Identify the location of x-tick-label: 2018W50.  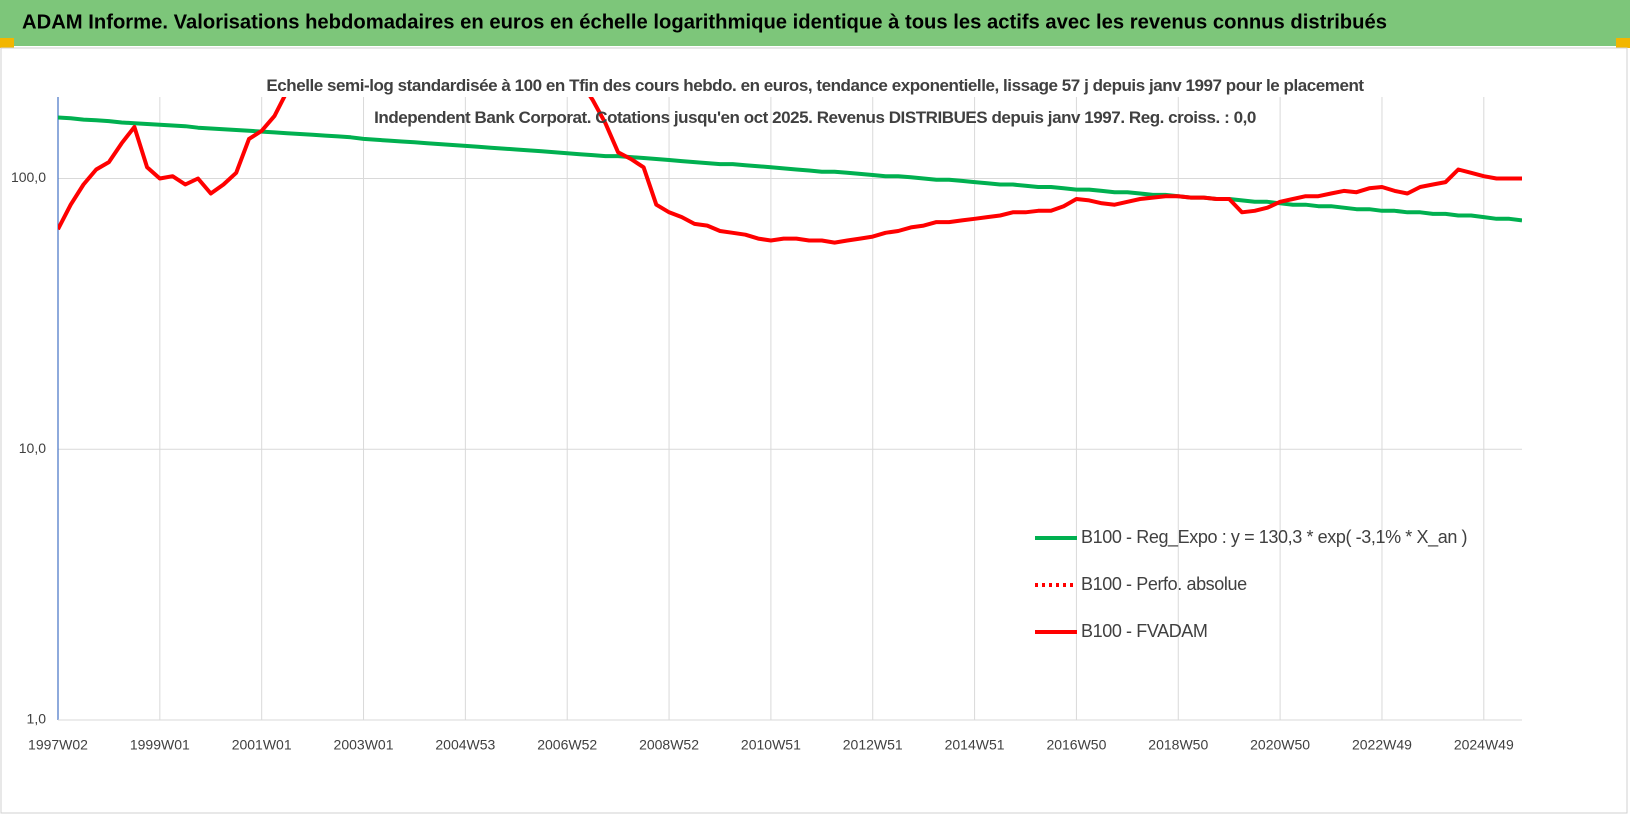
(1178, 745).